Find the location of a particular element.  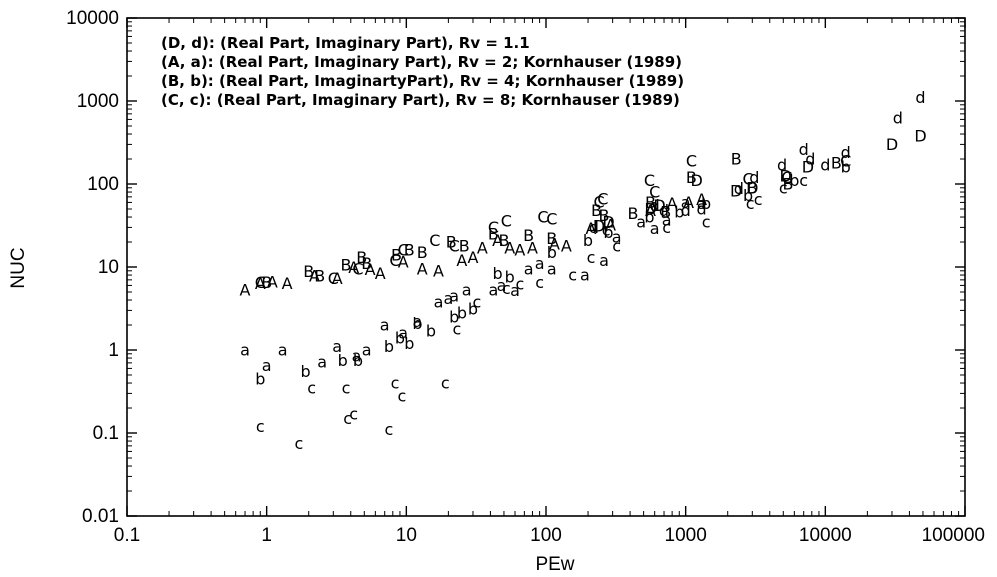

y-tick-label: 1000 is located at coordinates (98, 101).